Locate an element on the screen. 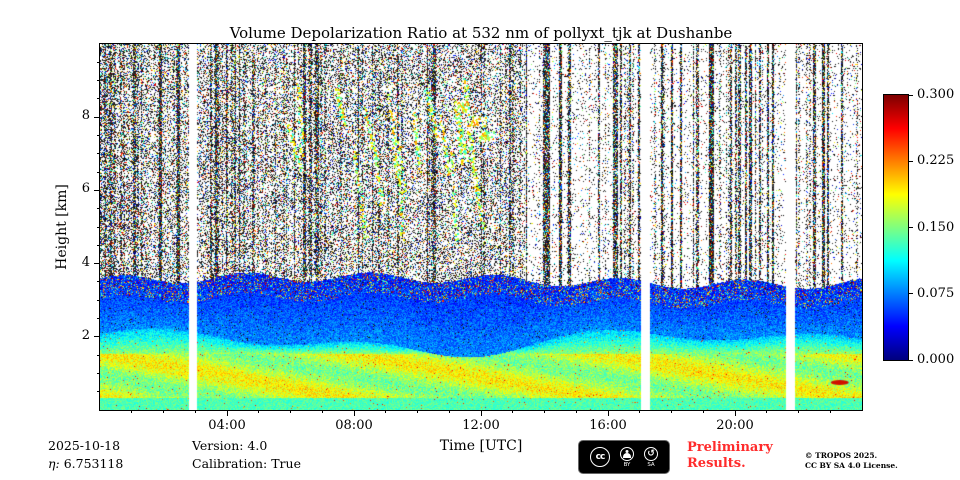 This screenshot has height=480, width=960. cc-sa-arrow-icon: ↺ is located at coordinates (651, 453).